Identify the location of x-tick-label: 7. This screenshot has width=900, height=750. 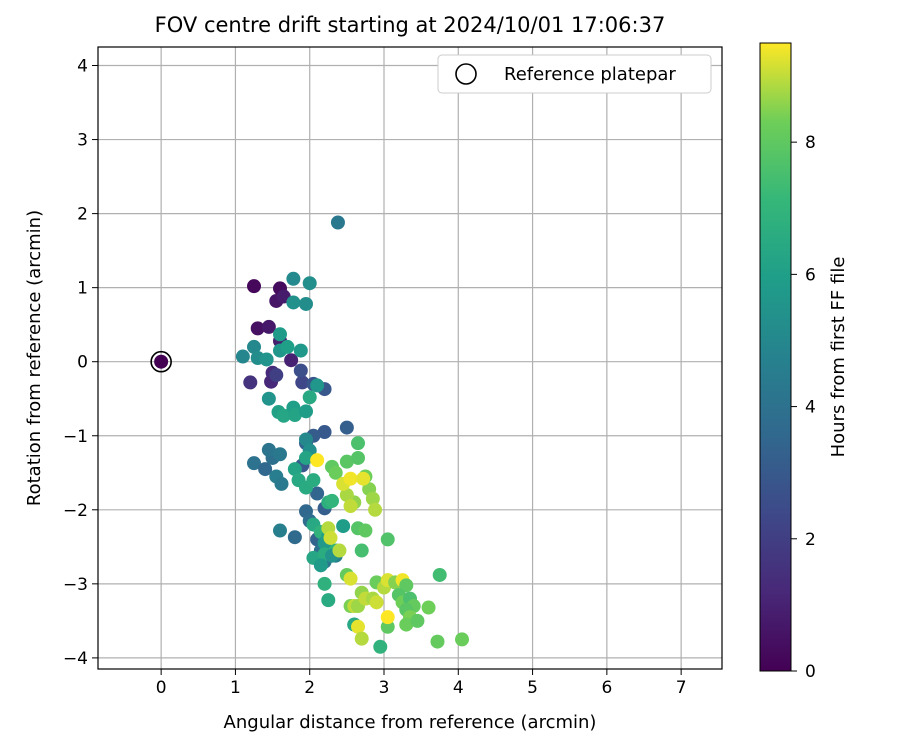
(681, 688).